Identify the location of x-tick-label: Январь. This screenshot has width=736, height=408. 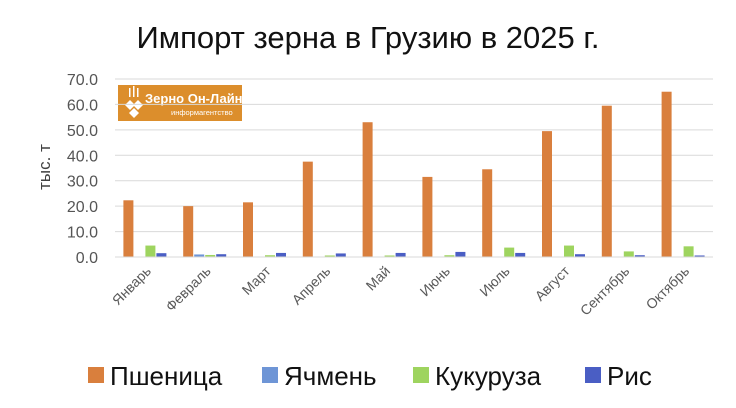
(131, 285).